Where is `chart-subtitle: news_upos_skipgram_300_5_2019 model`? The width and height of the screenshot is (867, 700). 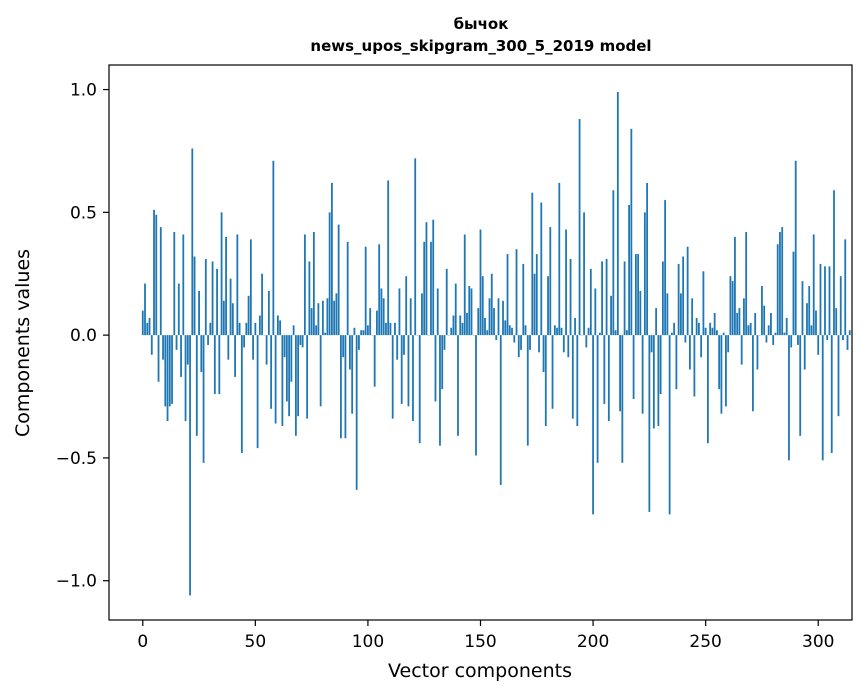
chart-subtitle: news_upos_skipgram_300_5_2019 model is located at coordinates (480, 46).